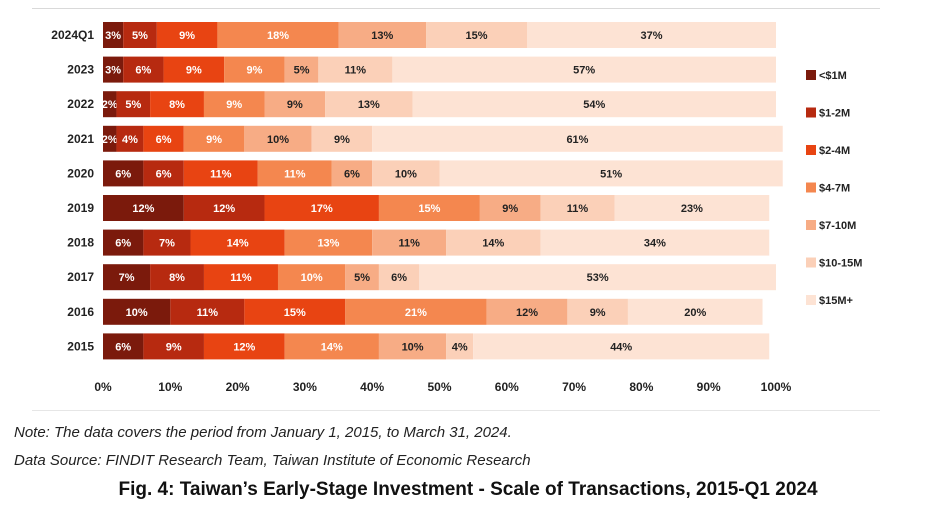  I want to click on category-label: 2022, so click(80, 104).